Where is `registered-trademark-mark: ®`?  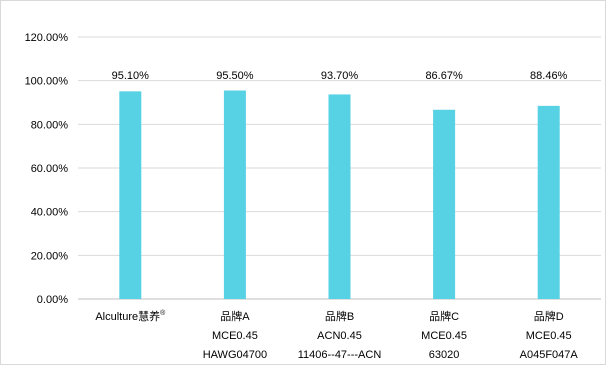 registered-trademark-mark: ® is located at coordinates (163, 313).